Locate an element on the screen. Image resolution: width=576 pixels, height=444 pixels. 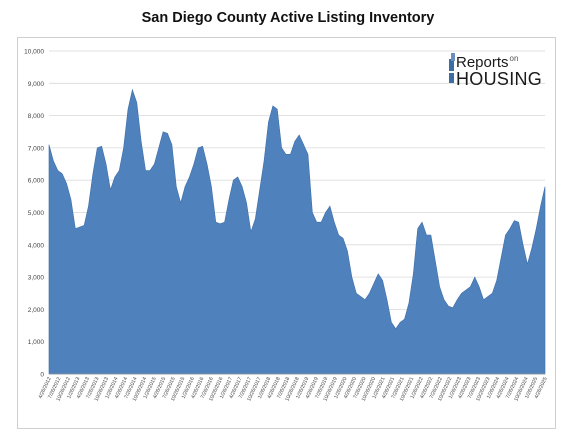
y-tick-label: 7,000 is located at coordinates (36, 148).